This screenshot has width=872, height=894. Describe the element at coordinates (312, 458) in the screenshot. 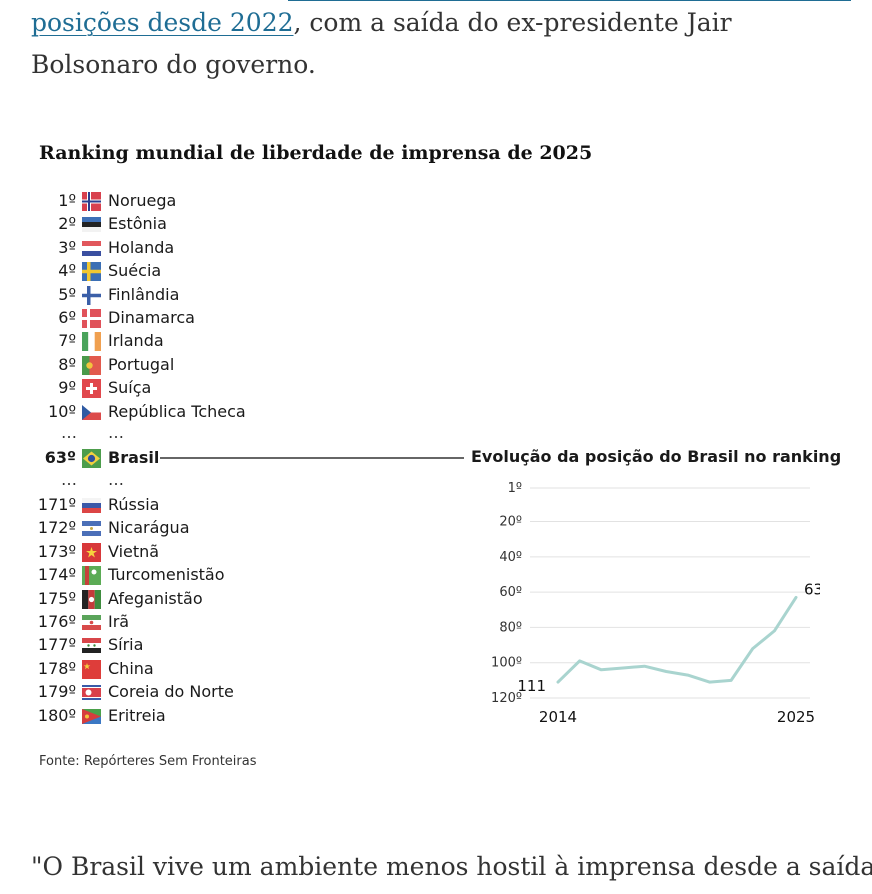

I see `connector-line` at that location.